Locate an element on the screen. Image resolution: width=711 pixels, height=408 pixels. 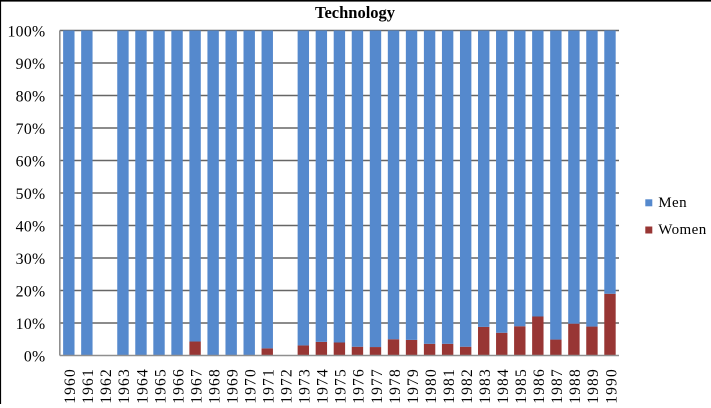
svg-text: 1968 is located at coordinates (214, 386).